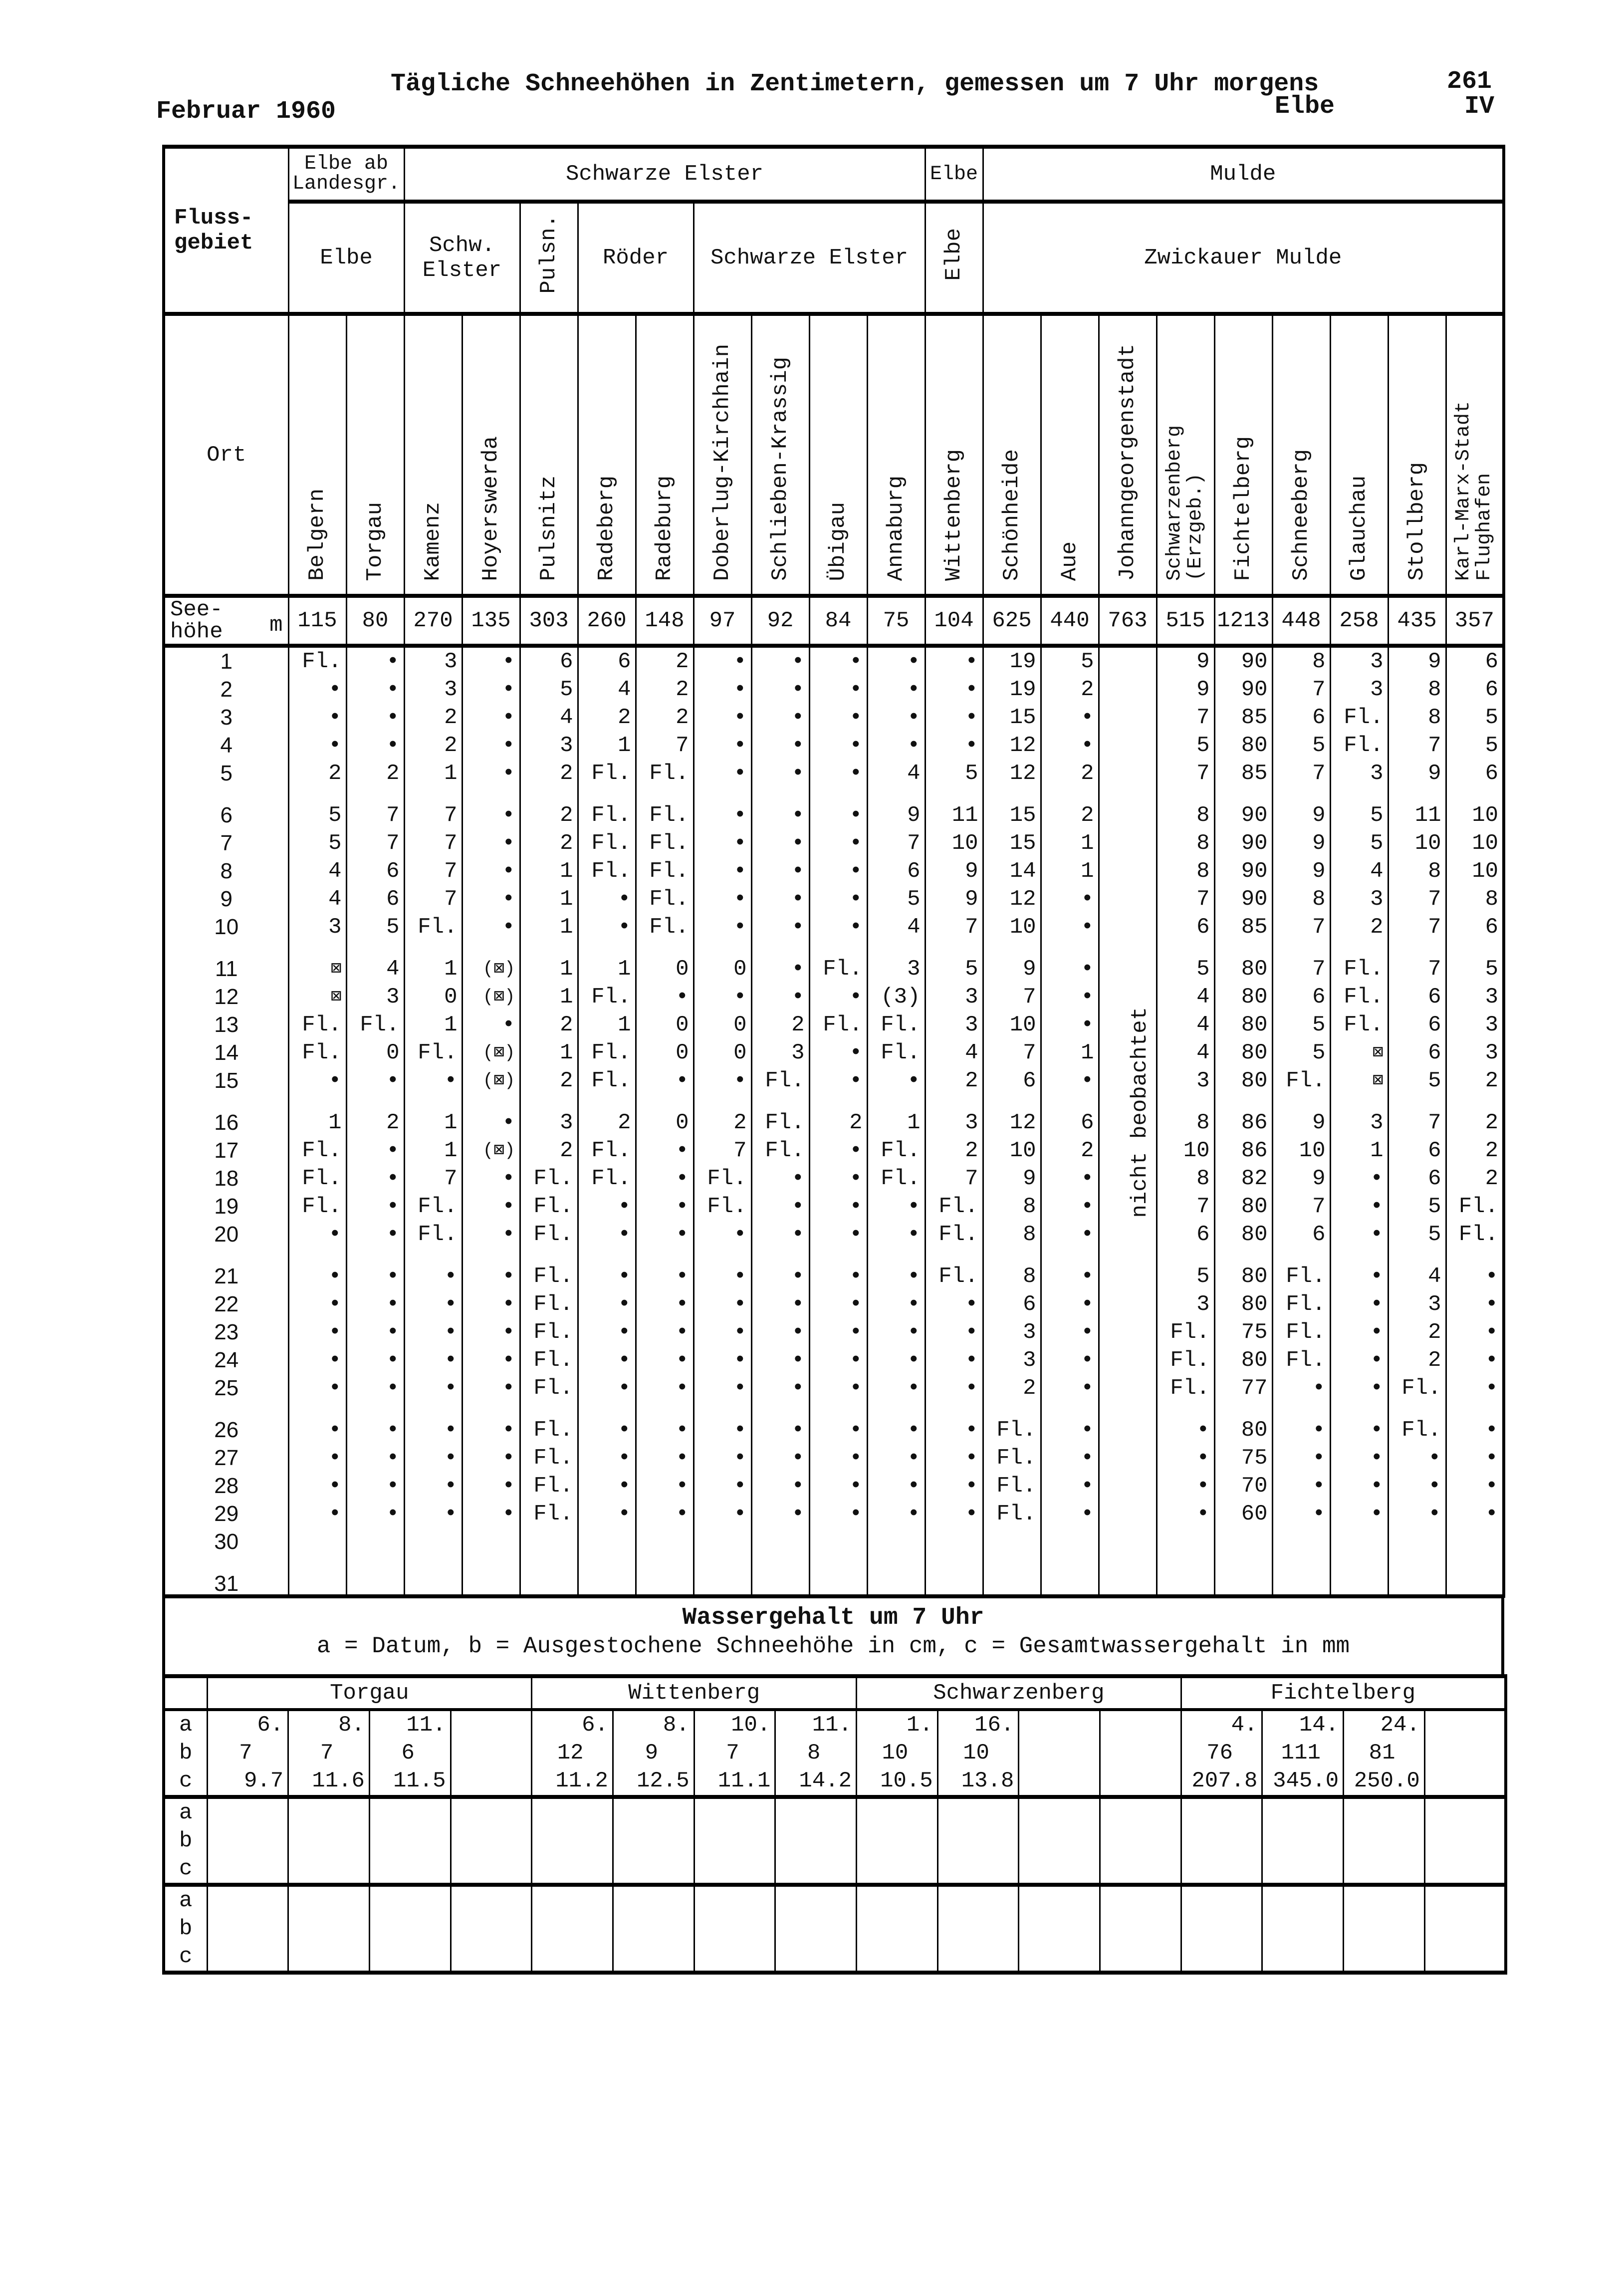 This screenshot has width=1624, height=2272. What do you see at coordinates (834, 1332) in the screenshot?
I see `table-row: 23 • • • • Fl. • • • • • • • 3 • Fl. 75 Fl. • 2 •` at bounding box center [834, 1332].